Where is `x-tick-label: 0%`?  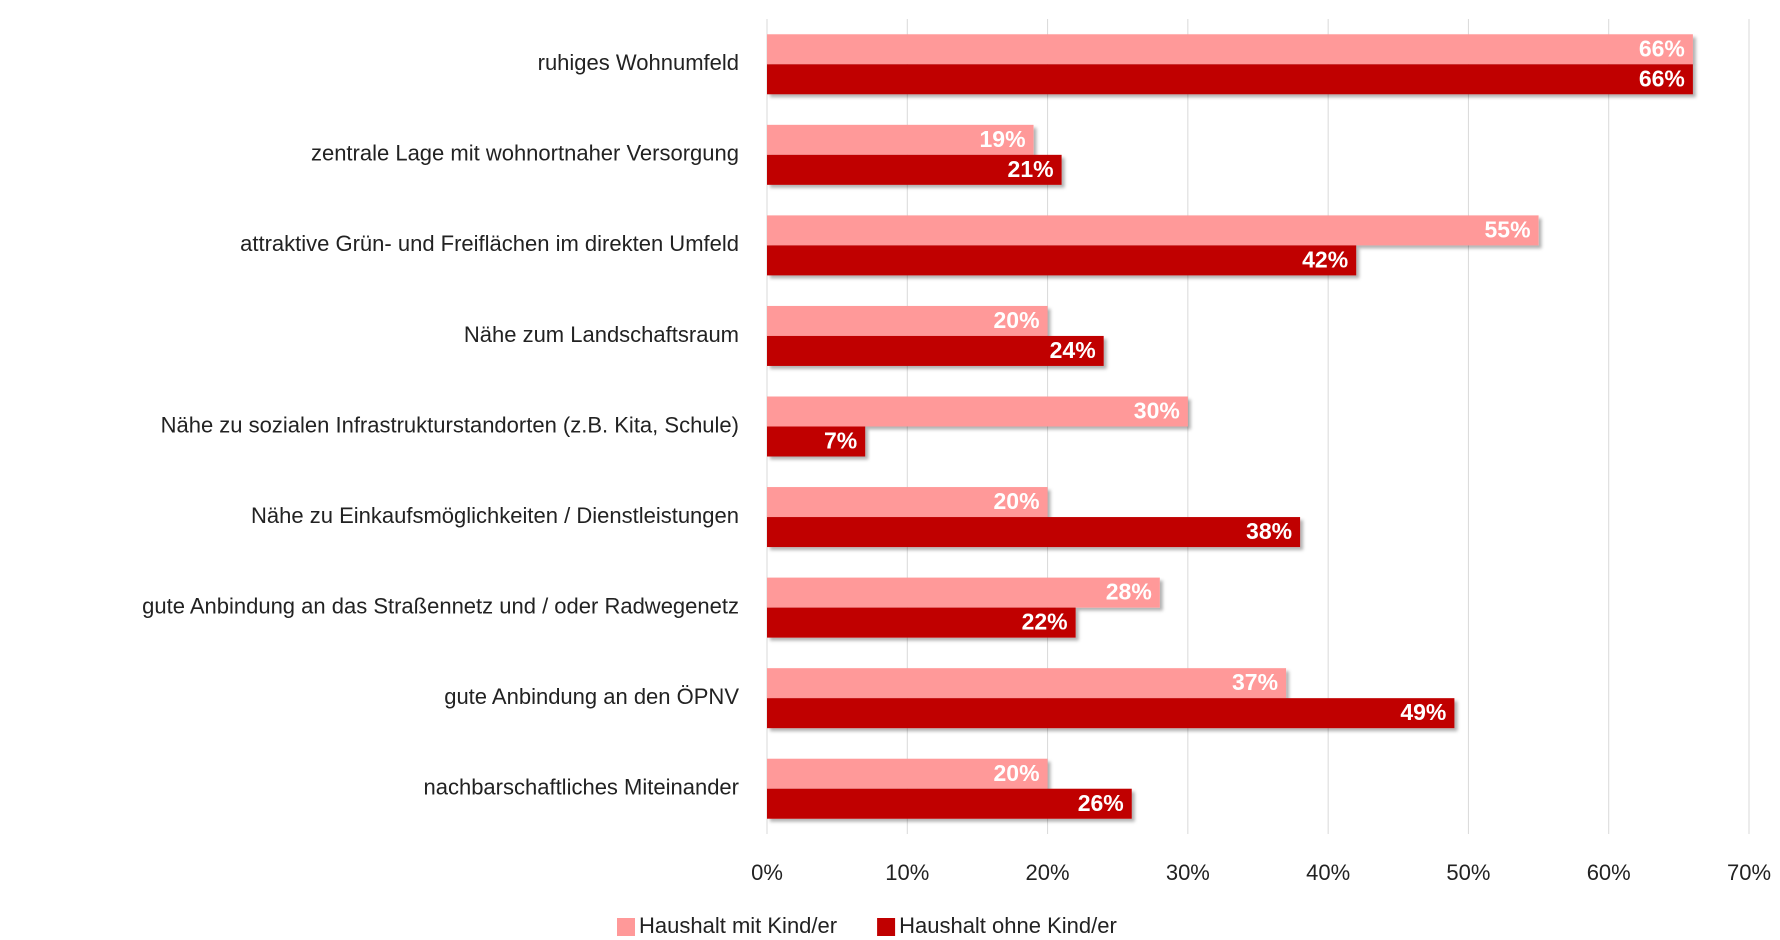 x-tick-label: 0% is located at coordinates (767, 872).